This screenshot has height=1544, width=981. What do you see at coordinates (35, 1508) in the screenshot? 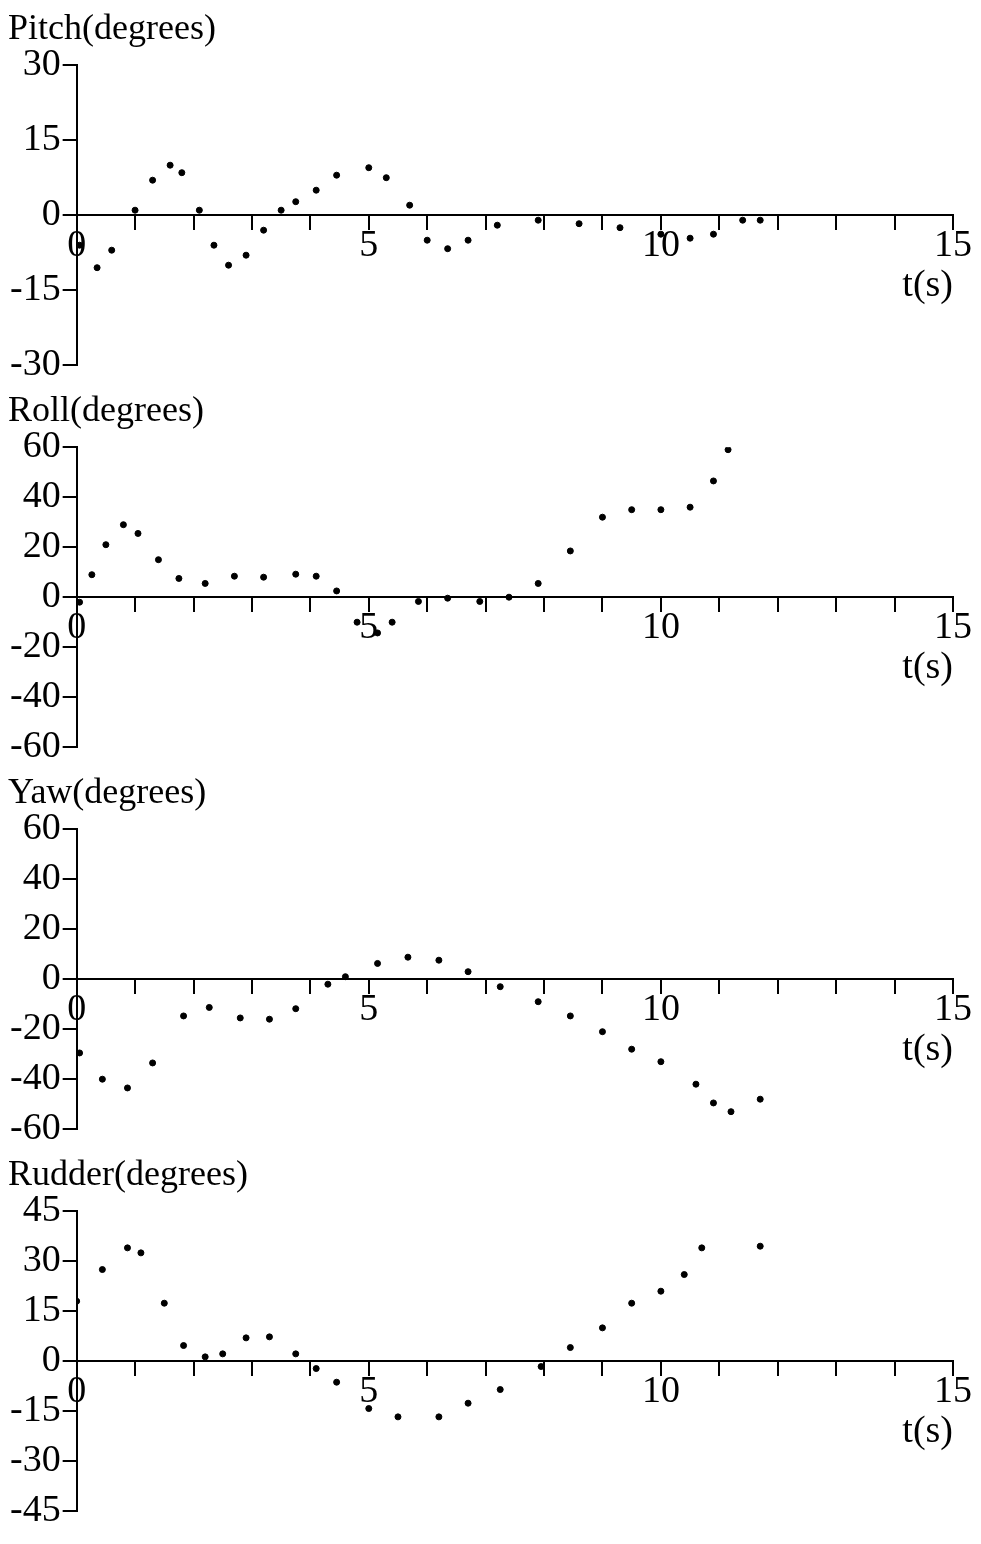
I see `y-tick-label: -45` at bounding box center [35, 1508].